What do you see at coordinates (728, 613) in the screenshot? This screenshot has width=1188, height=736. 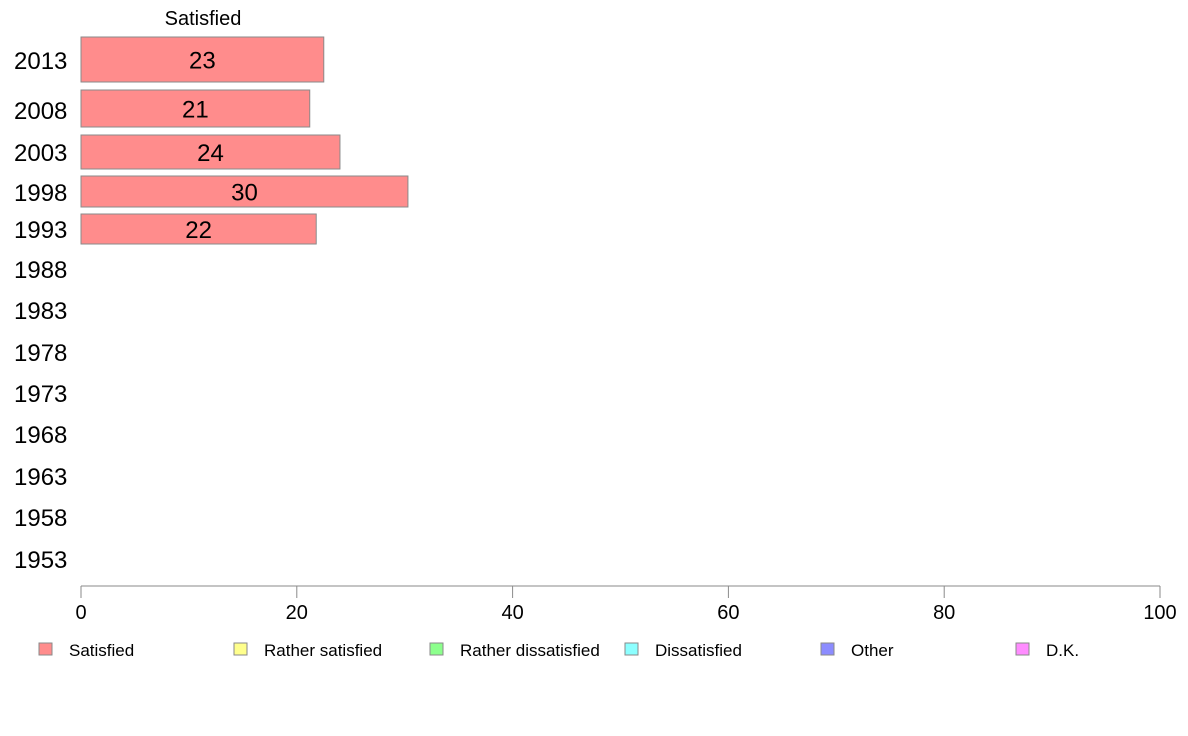 I see `x-tick-label: 60` at bounding box center [728, 613].